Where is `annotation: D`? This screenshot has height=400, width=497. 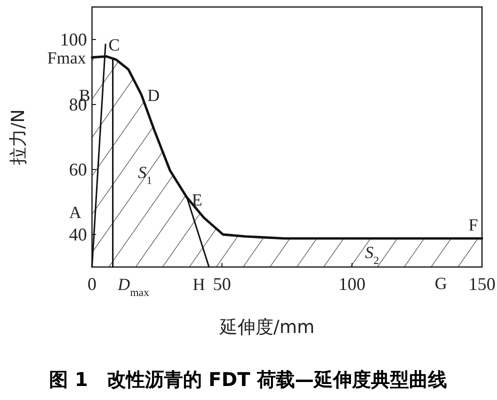
annotation: D is located at coordinates (153, 95).